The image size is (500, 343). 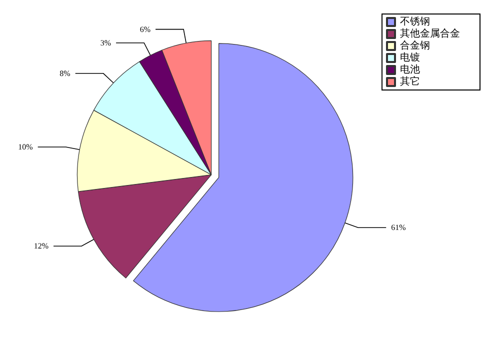 What do you see at coordinates (398, 227) in the screenshot?
I see `data-label: 61%` at bounding box center [398, 227].